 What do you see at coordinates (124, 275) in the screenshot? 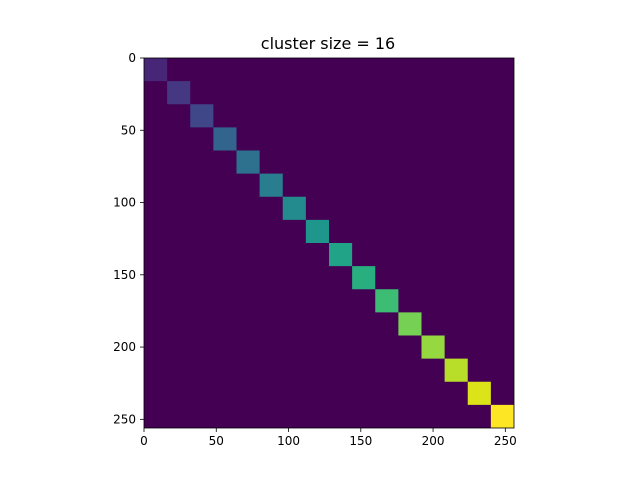
I see `y-tick-label-150: 150` at bounding box center [124, 275].